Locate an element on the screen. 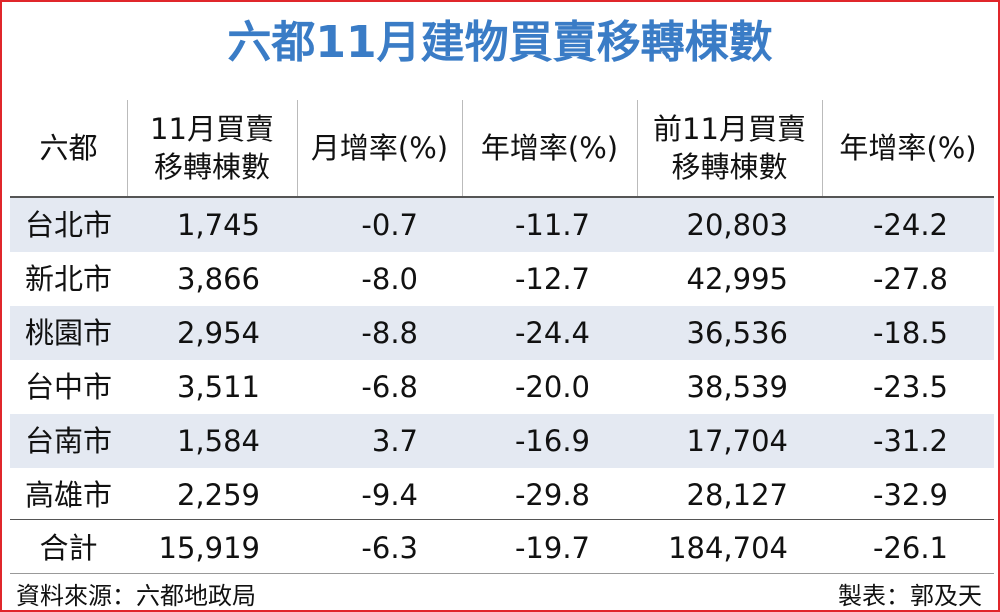 The height and width of the screenshot is (612, 1000). value-cell: -27.8 is located at coordinates (910, 279).